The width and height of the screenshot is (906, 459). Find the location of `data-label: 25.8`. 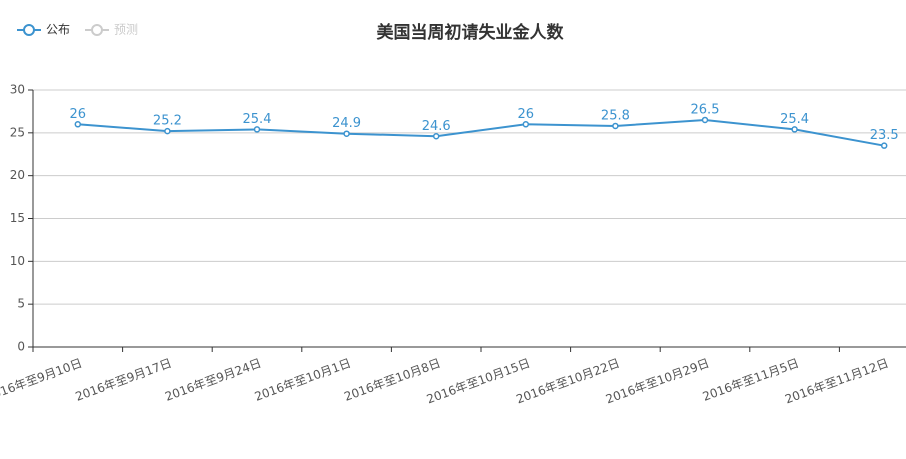

data-label: 25.8 is located at coordinates (615, 115).